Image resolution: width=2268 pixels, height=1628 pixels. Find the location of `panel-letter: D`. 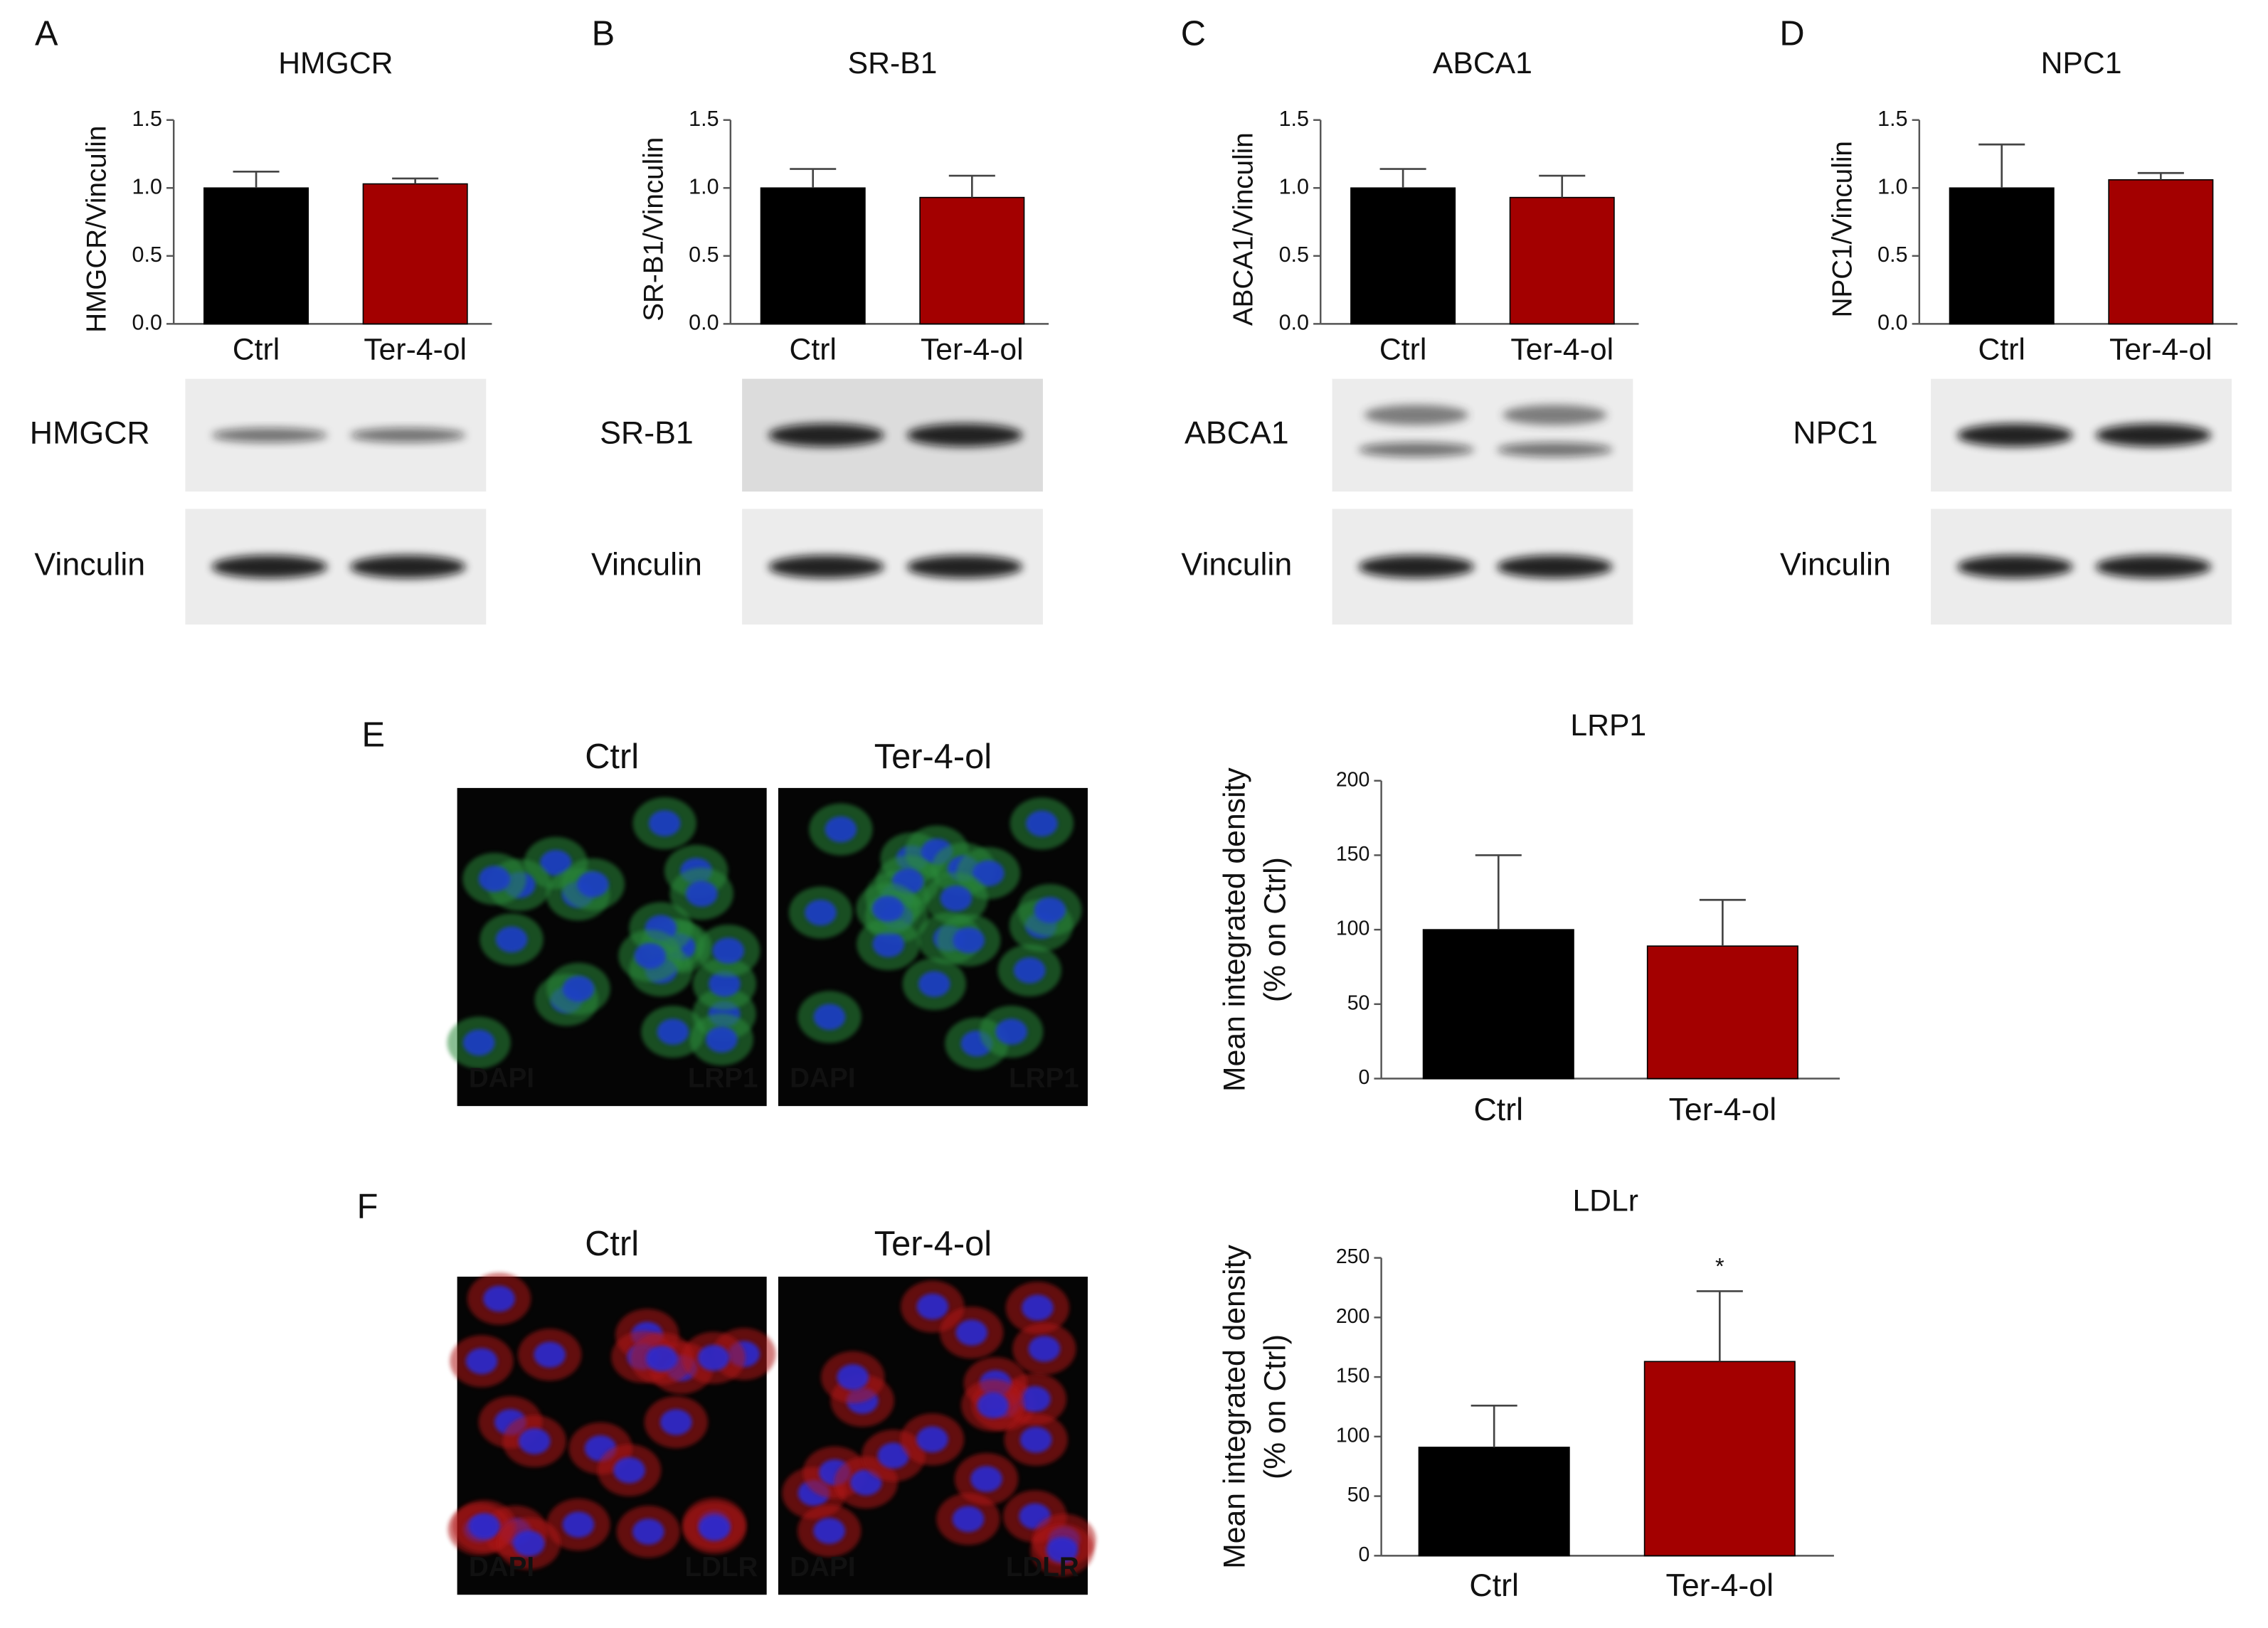

panel-letter: D is located at coordinates (1791, 34).